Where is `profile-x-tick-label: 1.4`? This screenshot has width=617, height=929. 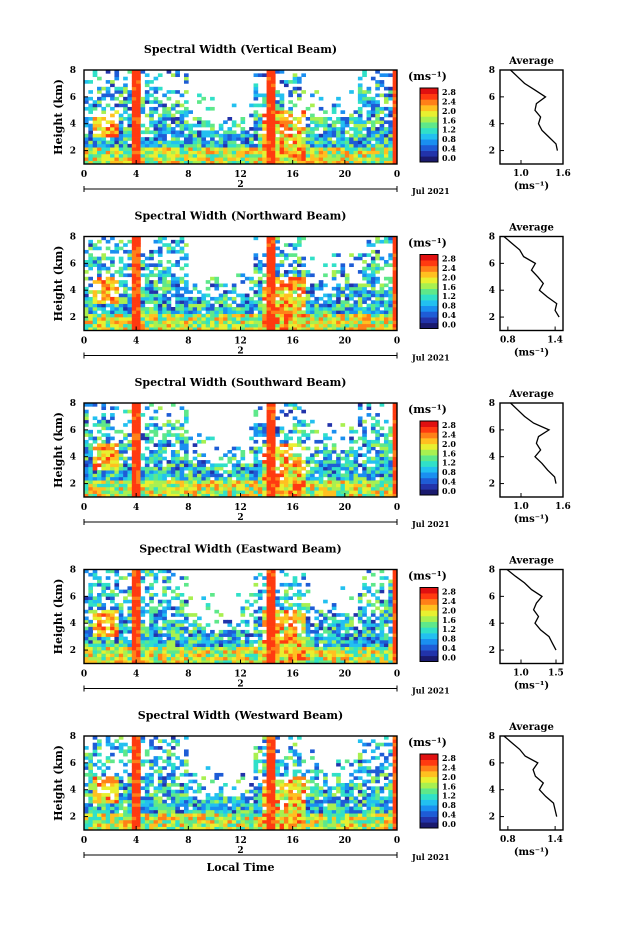
profile-x-tick-label: 1.4 is located at coordinates (555, 341).